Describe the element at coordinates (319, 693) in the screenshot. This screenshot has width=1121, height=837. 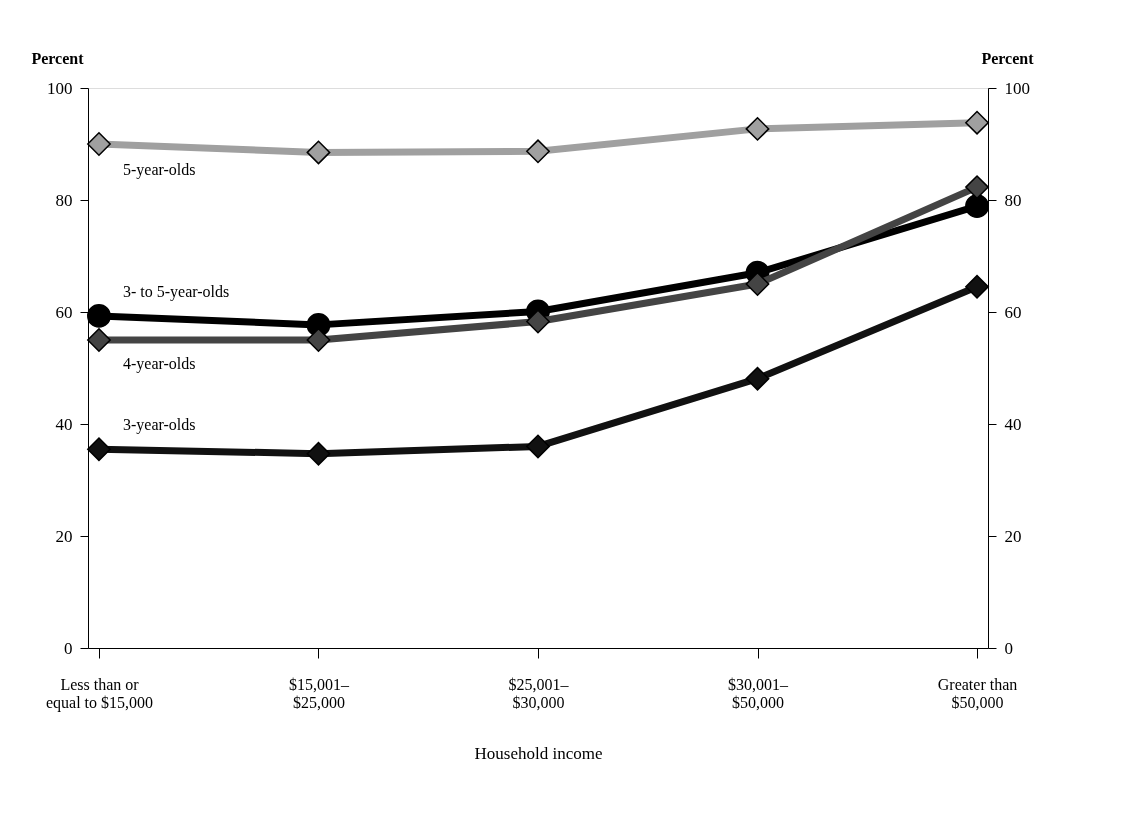
I see `x-tick-label: $15,001– $25,000` at that location.